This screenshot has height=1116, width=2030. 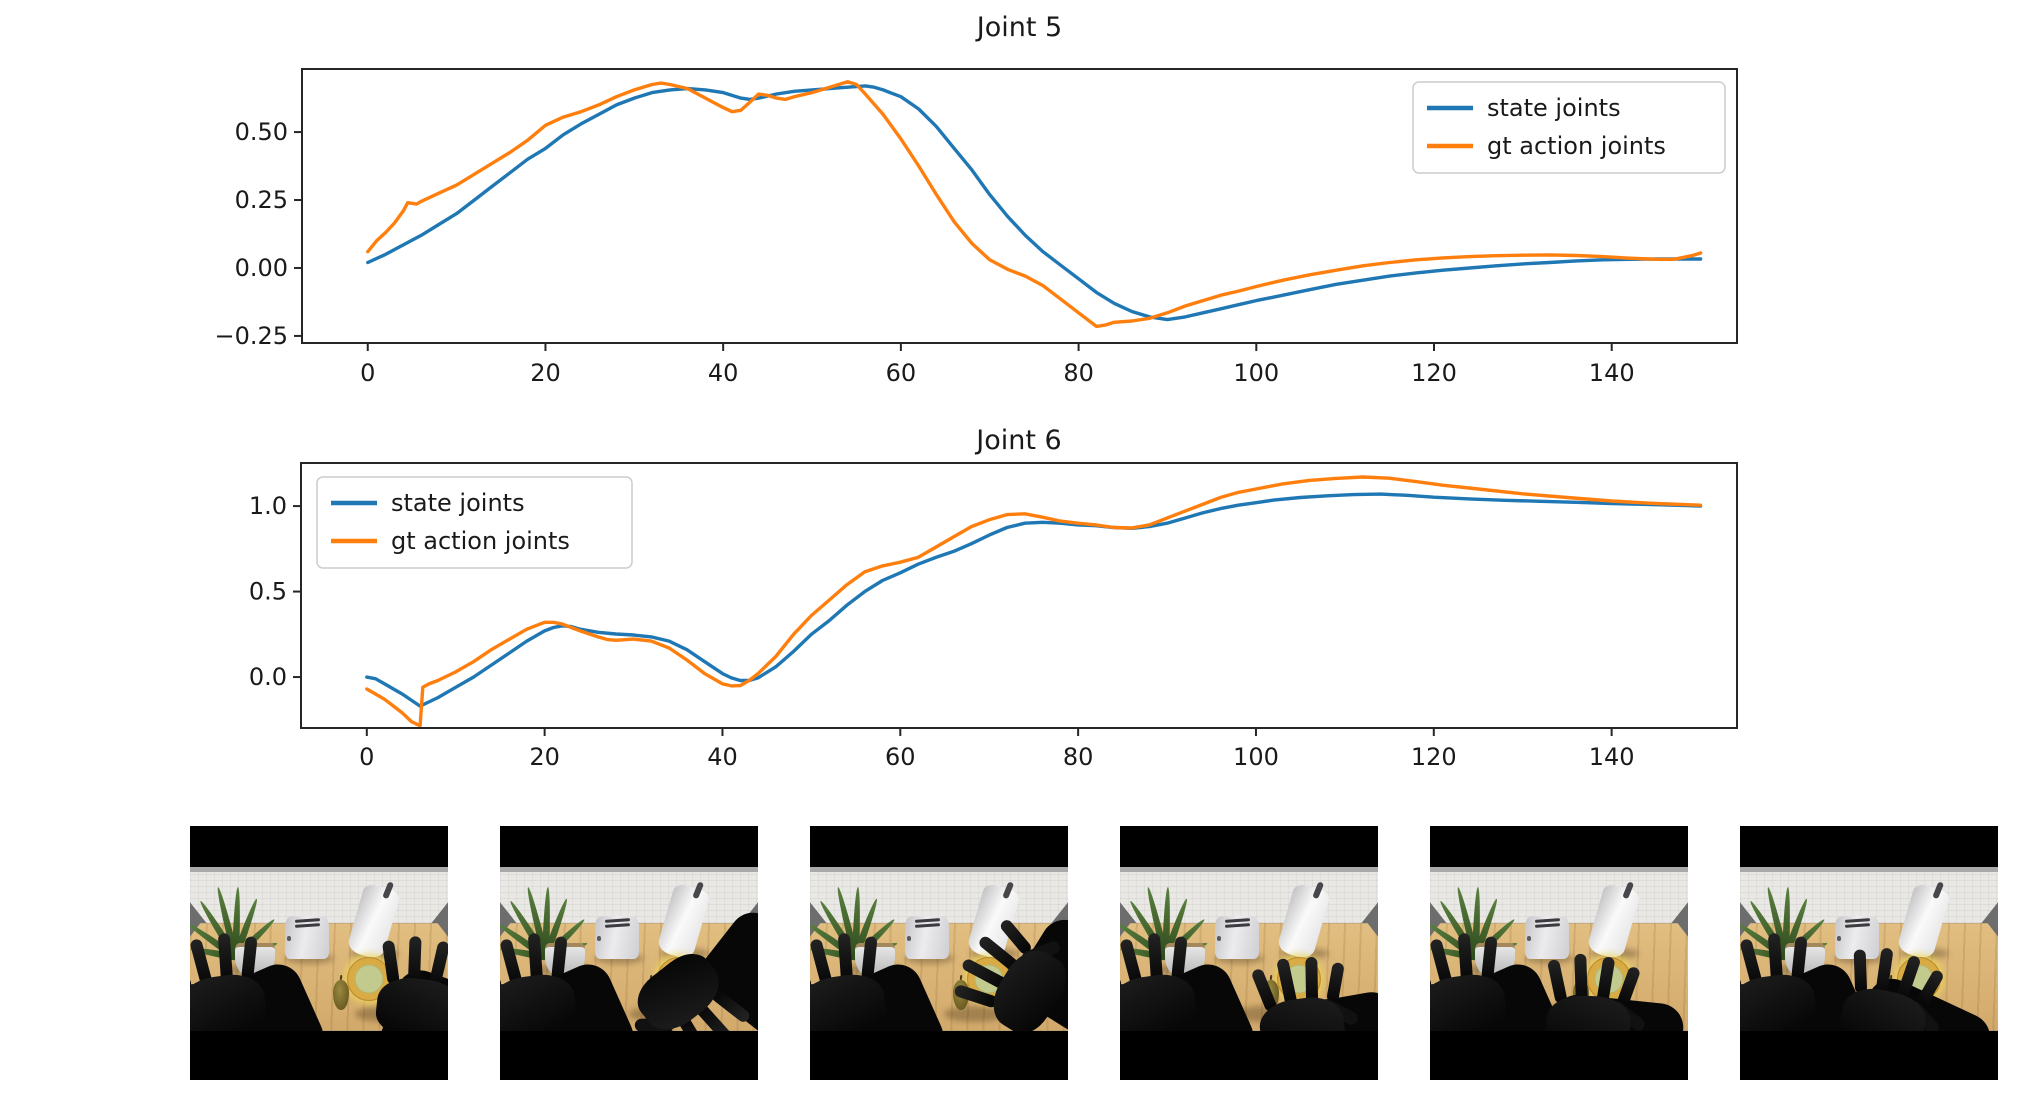 What do you see at coordinates (544, 757) in the screenshot?
I see `x-tick-label: 20` at bounding box center [544, 757].